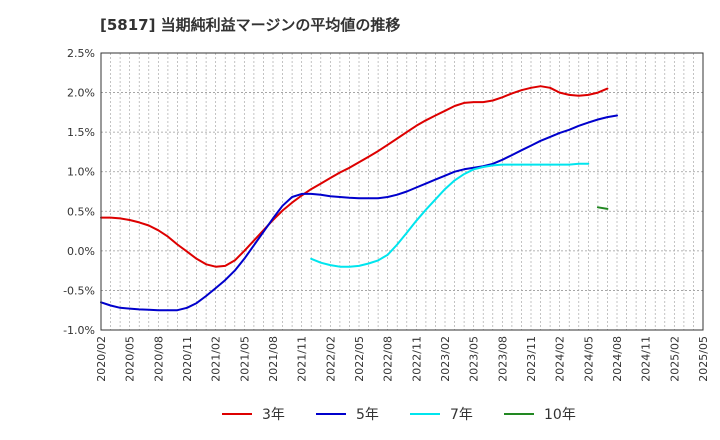  What do you see at coordinates (531, 359) in the screenshot?
I see `x-tick-label: 2023/11` at bounding box center [531, 359].